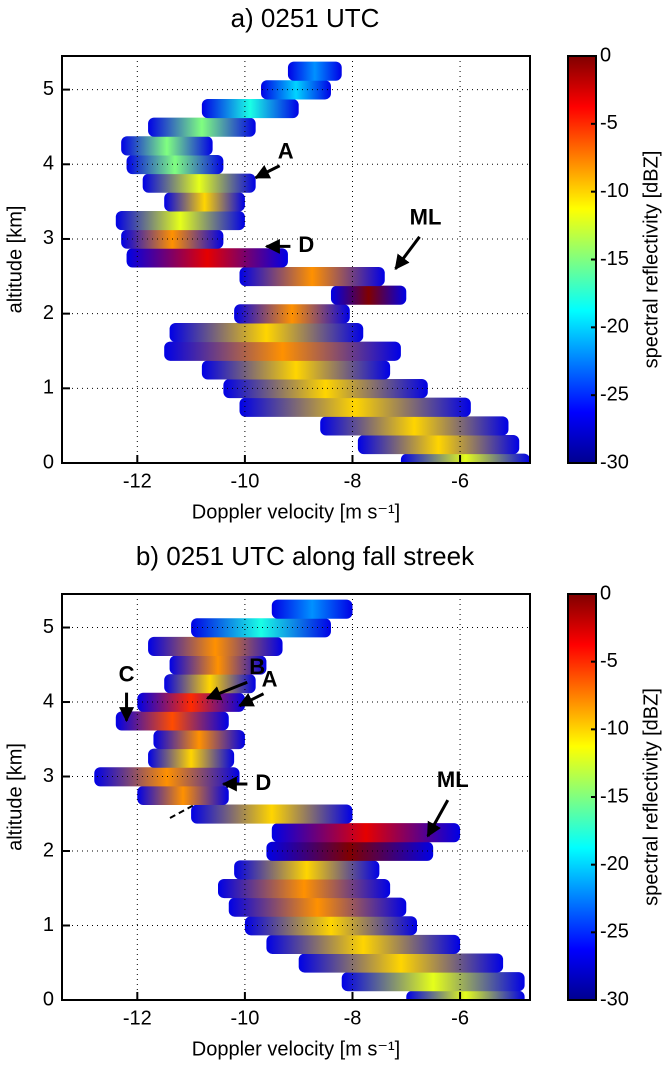 Image resolution: width=669 pixels, height=1078 pixels. What do you see at coordinates (127, 673) in the screenshot?
I see `annotation-label: C` at bounding box center [127, 673].